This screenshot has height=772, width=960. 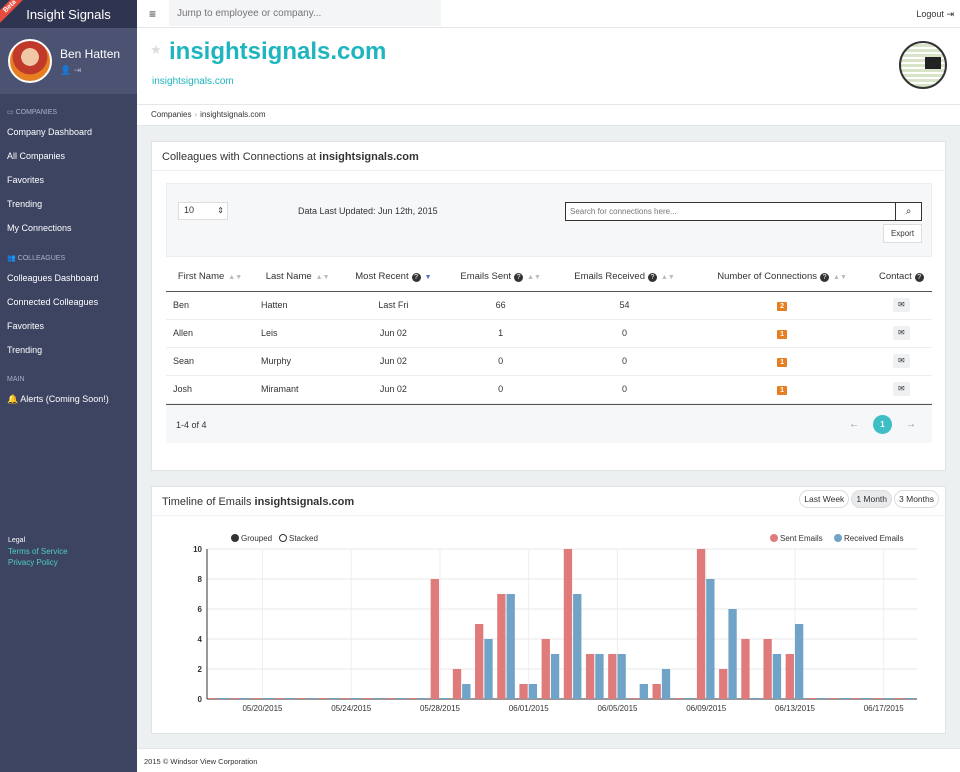 I want to click on sidebar-item-colleague-trending: Trending, so click(x=25, y=350).